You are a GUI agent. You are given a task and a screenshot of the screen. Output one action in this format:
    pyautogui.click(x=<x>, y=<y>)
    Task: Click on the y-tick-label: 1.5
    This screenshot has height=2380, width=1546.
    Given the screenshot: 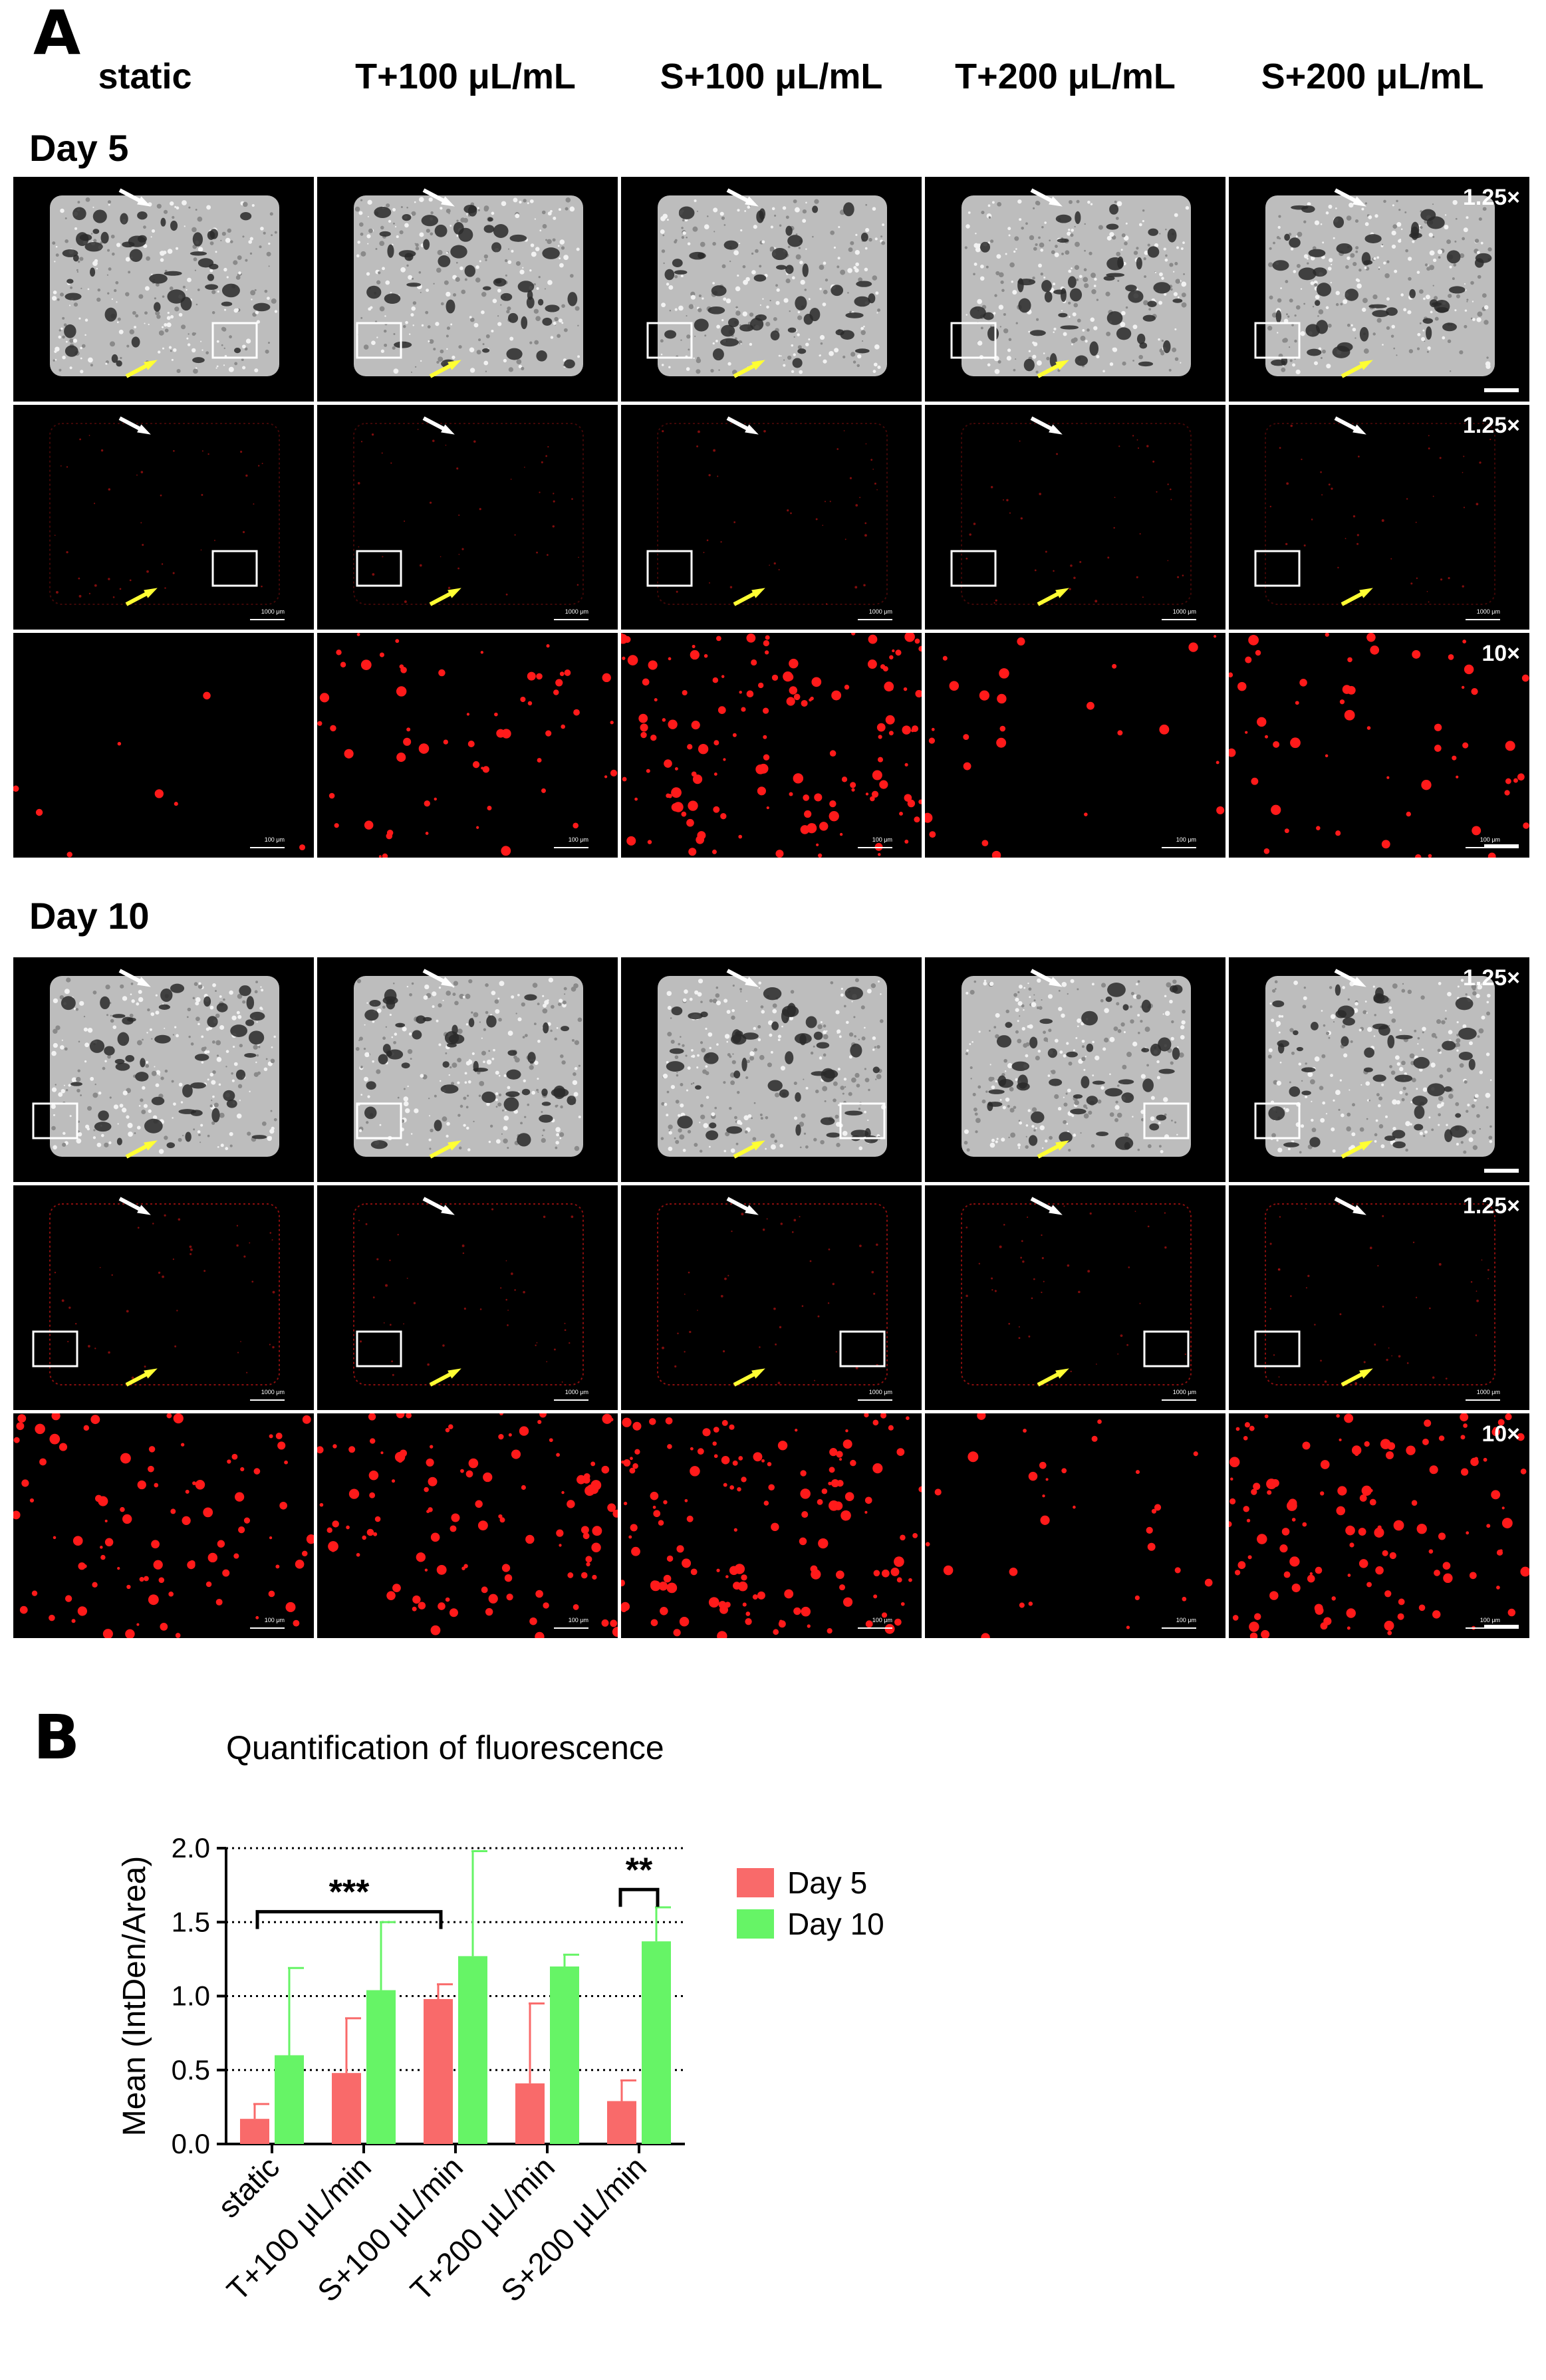 What is the action you would take?
    pyautogui.click(x=191, y=1922)
    